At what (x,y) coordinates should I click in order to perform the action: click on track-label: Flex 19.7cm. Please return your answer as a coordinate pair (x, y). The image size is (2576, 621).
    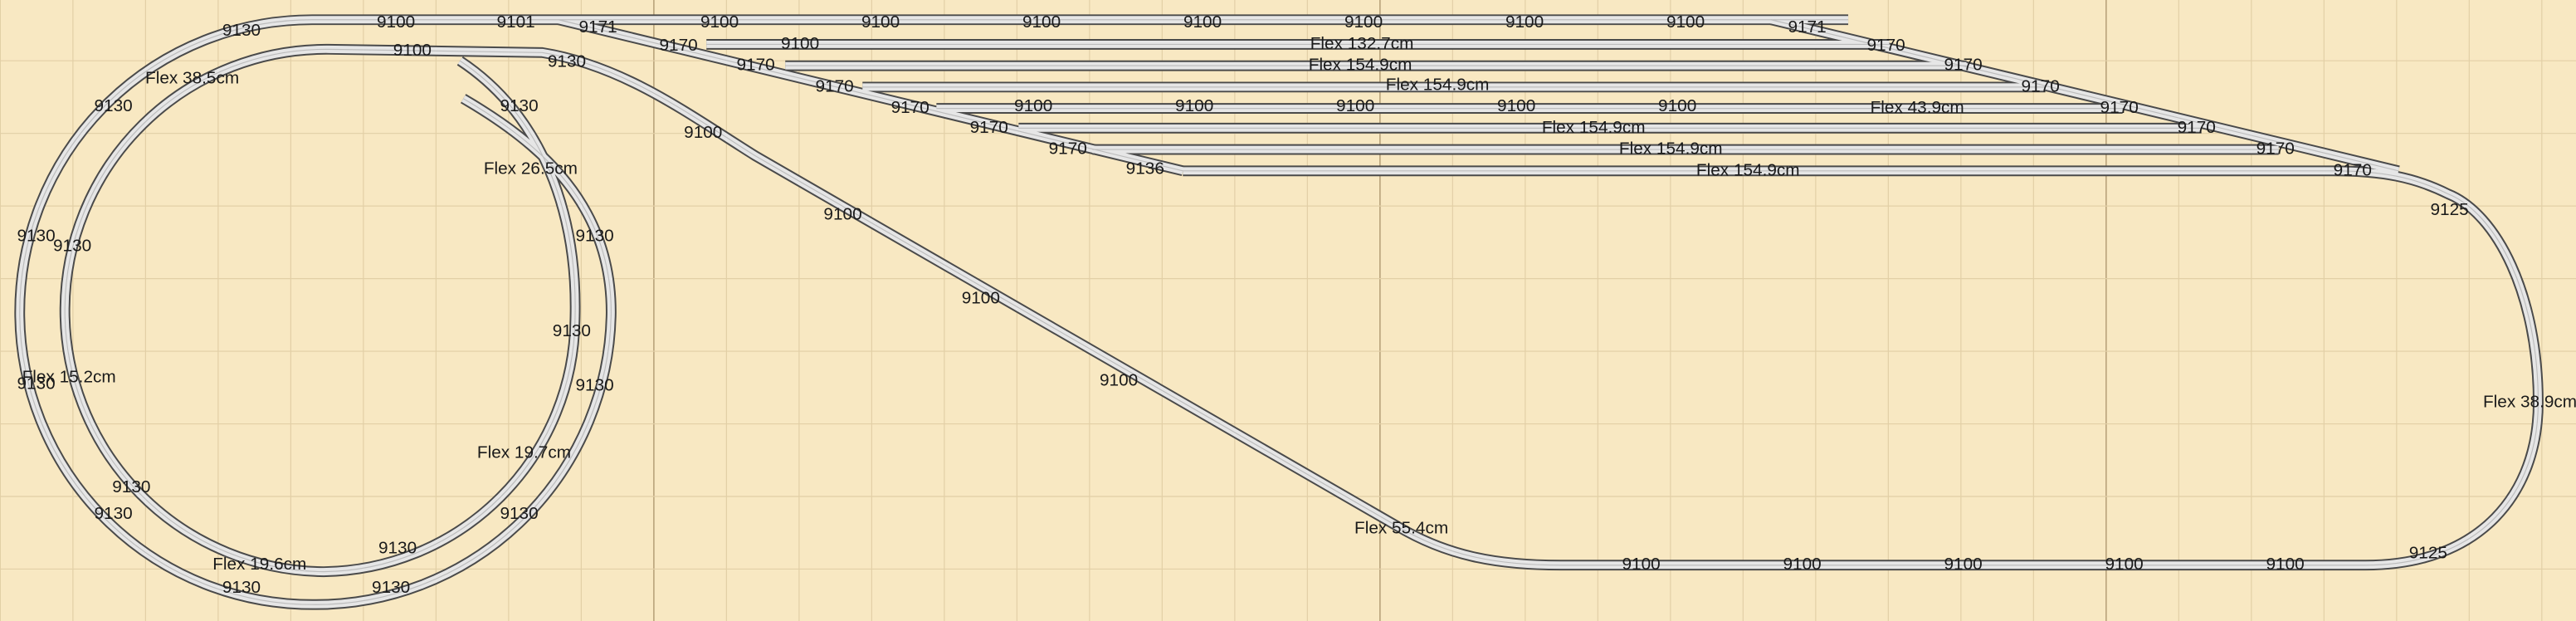
    Looking at the image, I should click on (524, 452).